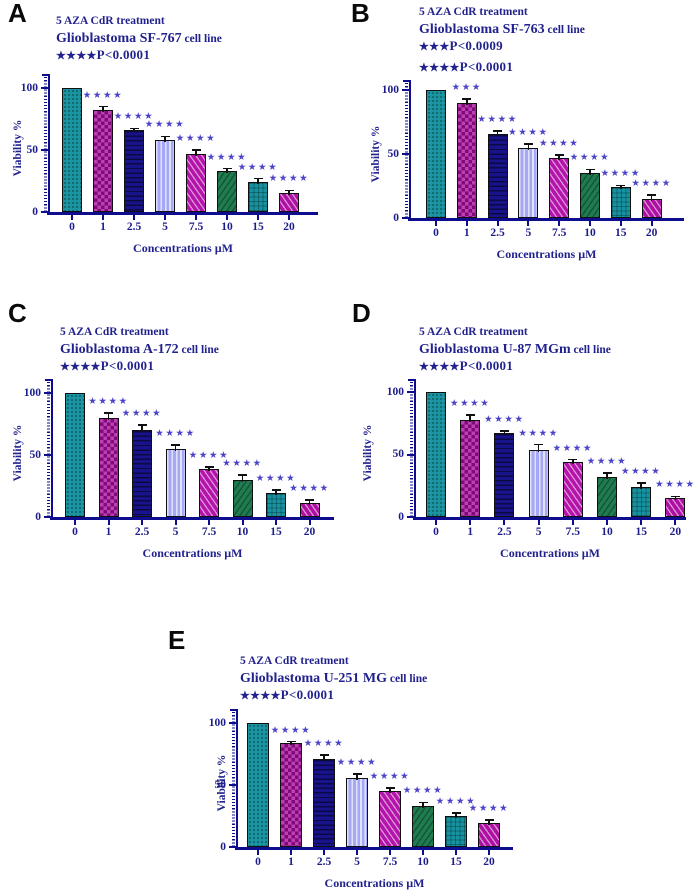 The height and width of the screenshot is (893, 699). Describe the element at coordinates (393, 153) in the screenshot. I see `y-tick-label: 50` at that location.